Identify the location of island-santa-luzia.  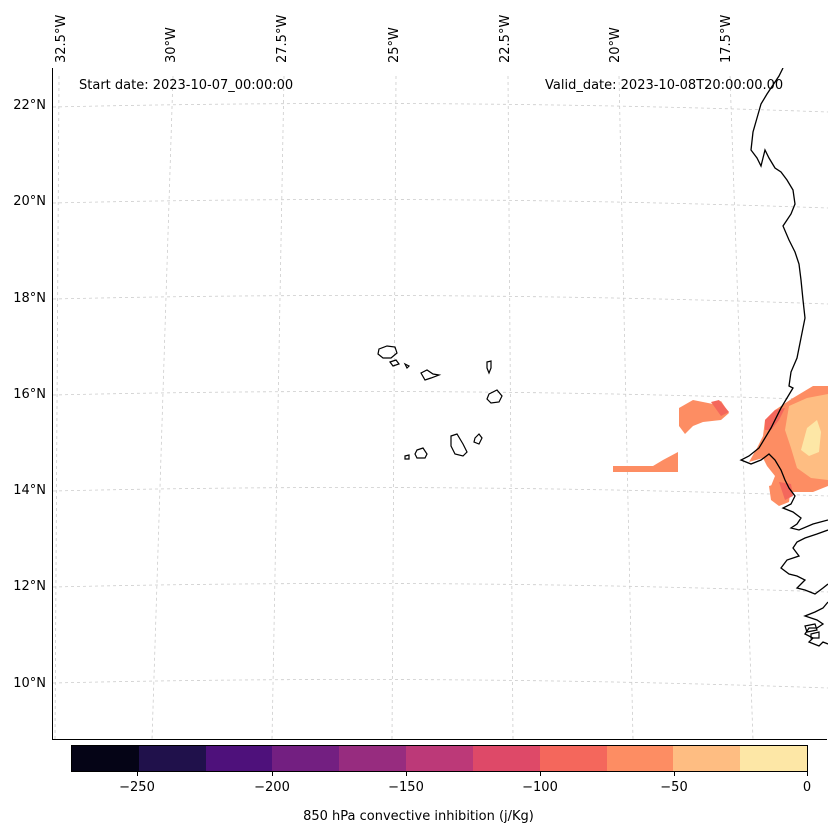
(407, 366).